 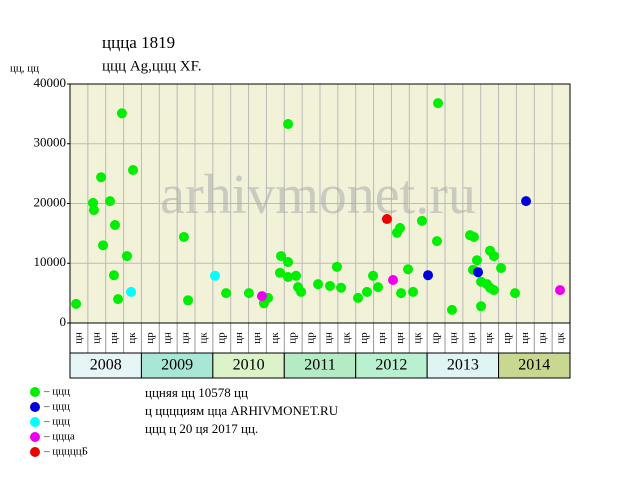 I want to click on y-tick-label: 10000, so click(x=50, y=261).